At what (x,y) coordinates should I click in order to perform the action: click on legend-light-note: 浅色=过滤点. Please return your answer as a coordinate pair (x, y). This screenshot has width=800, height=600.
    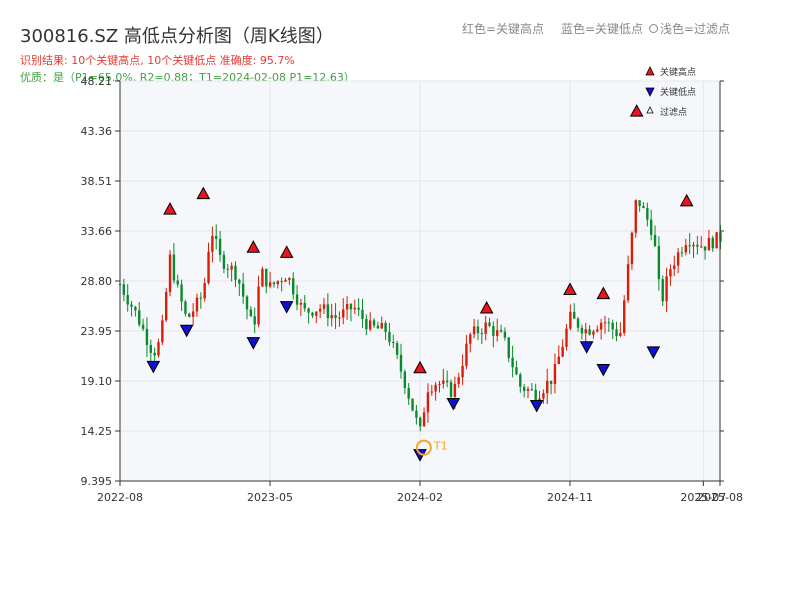
    Looking at the image, I should click on (689, 28).